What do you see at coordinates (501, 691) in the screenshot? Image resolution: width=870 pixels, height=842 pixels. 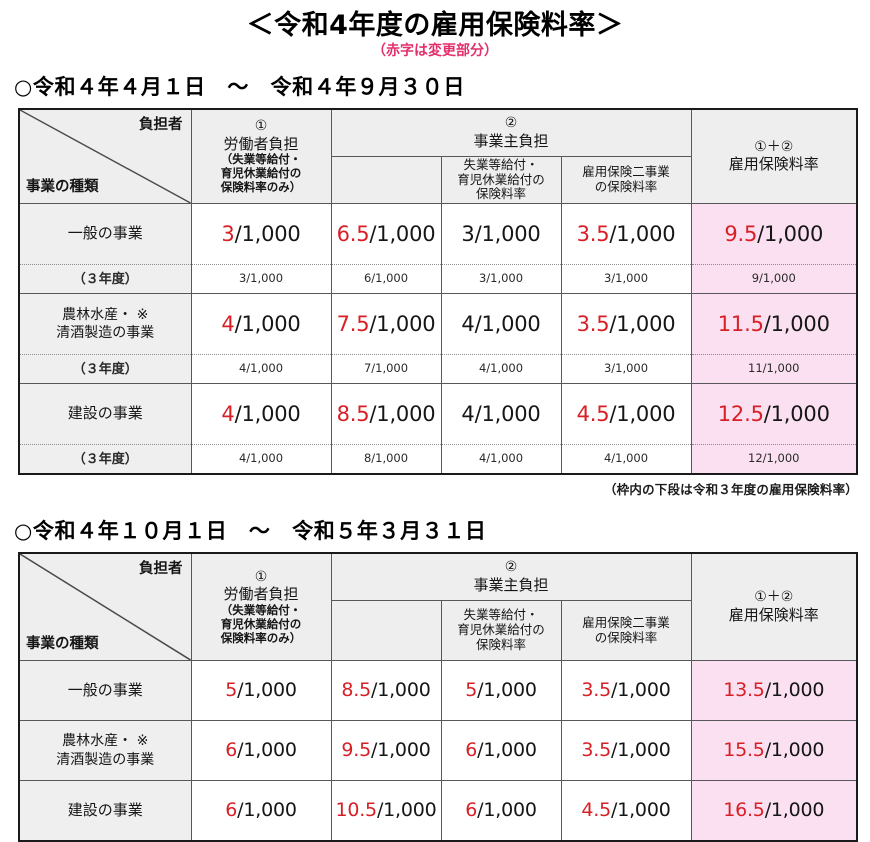 I see `cell-employer-unemployment-rate: 5/1,000` at bounding box center [501, 691].